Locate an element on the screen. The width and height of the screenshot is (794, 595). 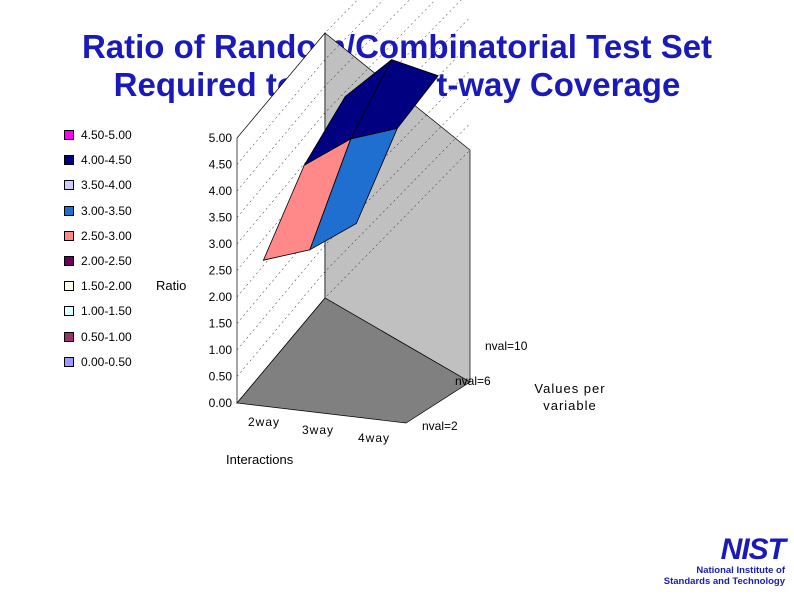
title-line-1: Ratio of Random/Combinatorial Test Set is located at coordinates (397, 46).